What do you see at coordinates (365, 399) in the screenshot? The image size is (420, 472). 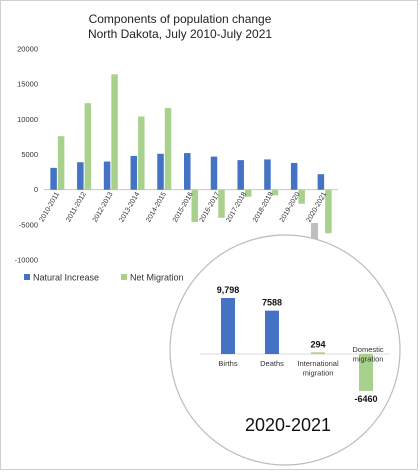 I see `zoom-value-label: -6460` at bounding box center [365, 399].